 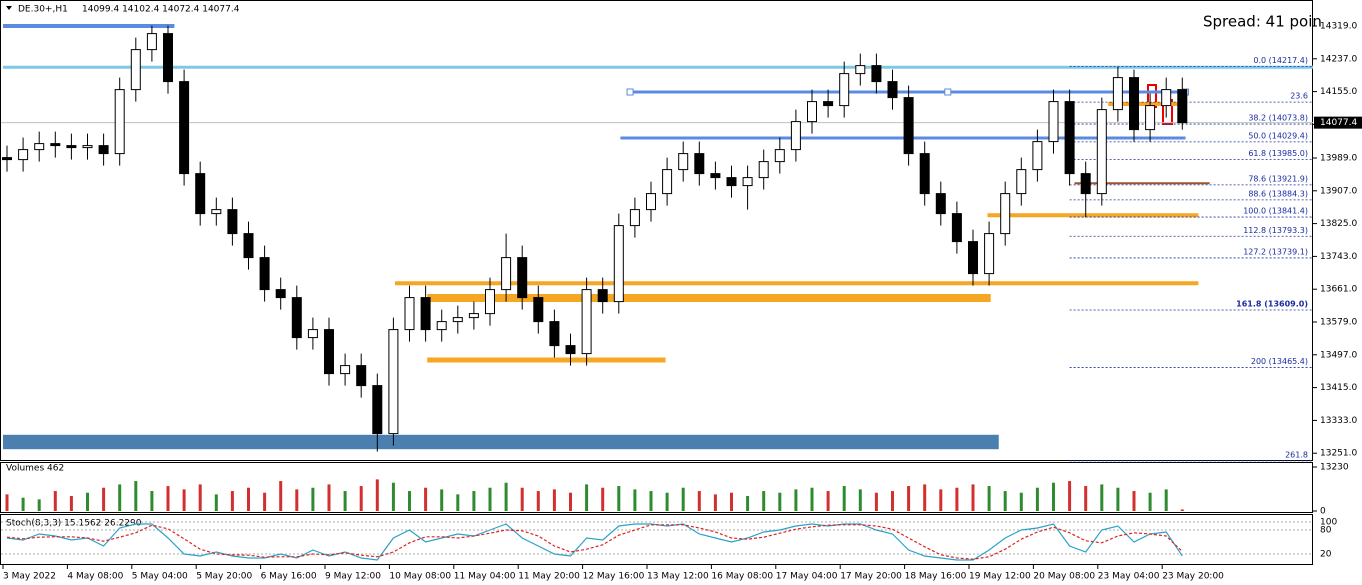 What do you see at coordinates (630, 92) in the screenshot?
I see `level-handle` at bounding box center [630, 92].